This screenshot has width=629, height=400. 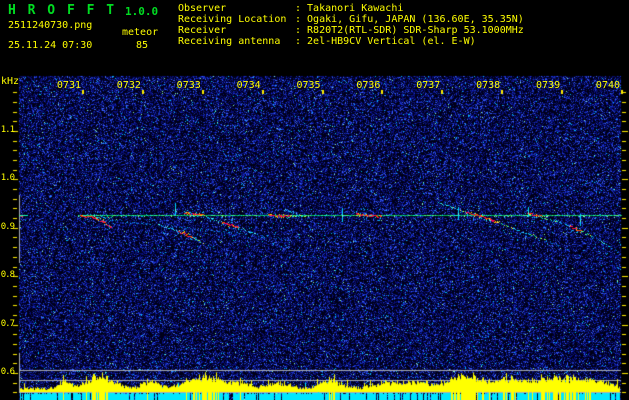 I want to click on x-tick-label: 0740, so click(x=607, y=85).